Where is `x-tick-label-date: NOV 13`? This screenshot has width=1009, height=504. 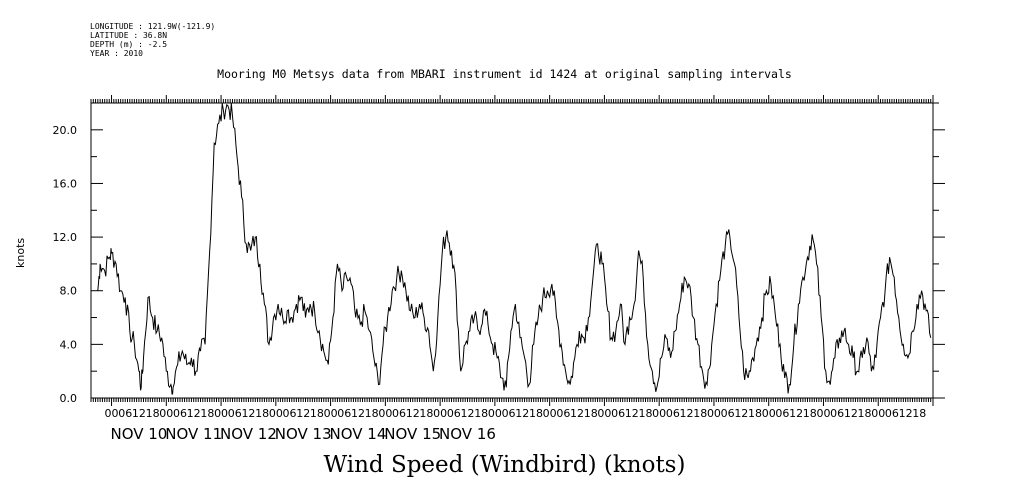 x-tick-label-date: NOV 13 is located at coordinates (303, 434).